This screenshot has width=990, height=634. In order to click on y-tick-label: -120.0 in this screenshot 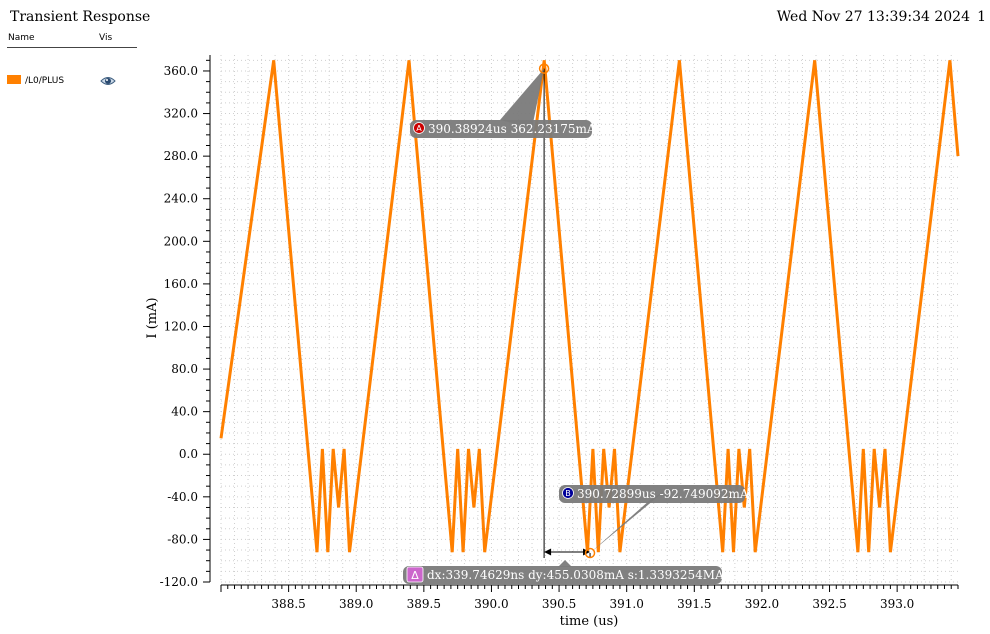, I will do `click(179, 582)`.